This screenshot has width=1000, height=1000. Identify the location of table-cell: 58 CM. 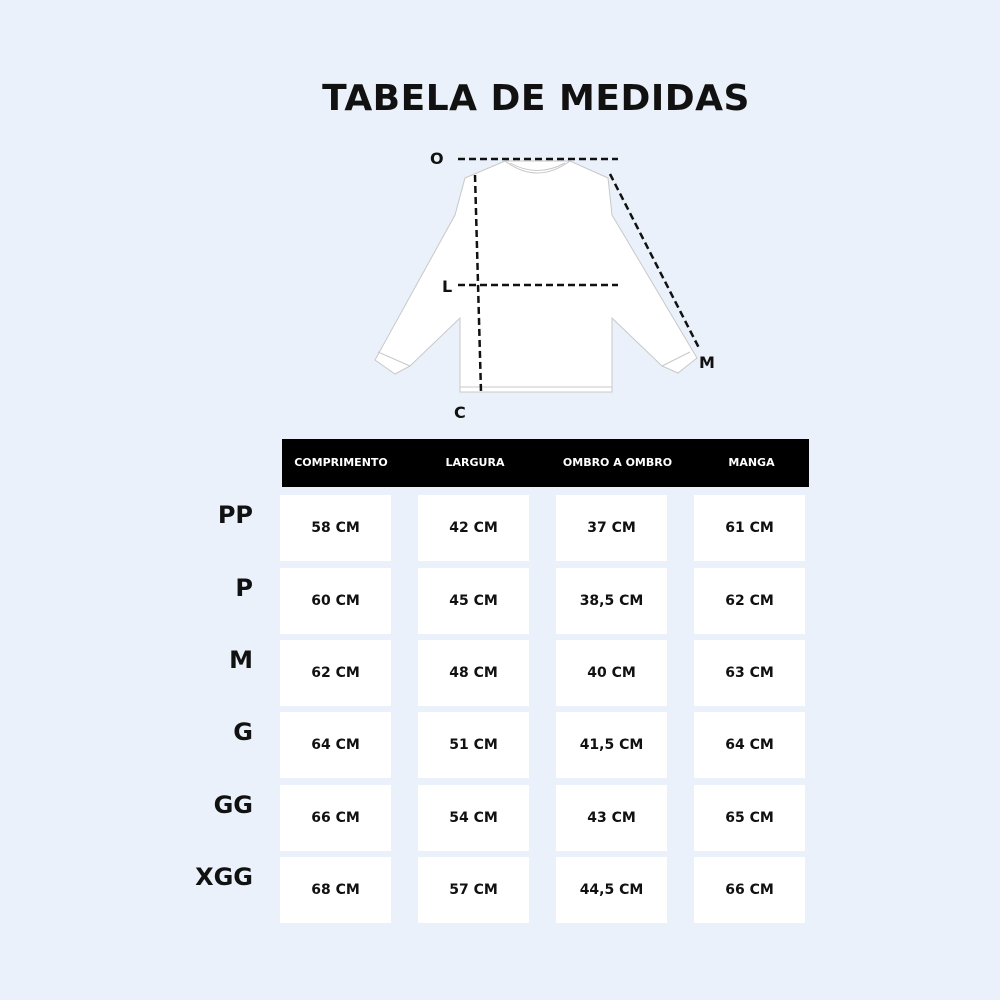
(335, 528).